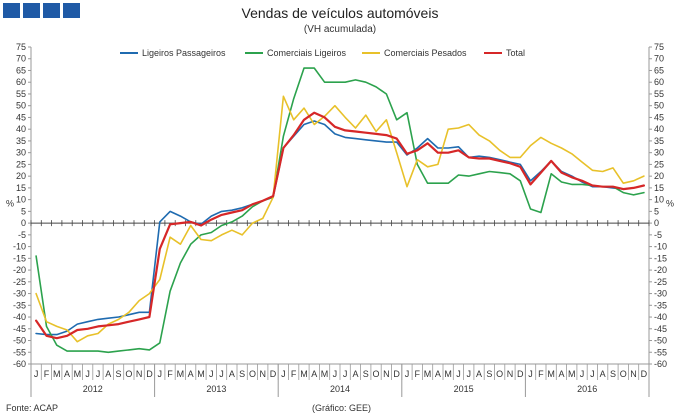 This screenshot has height=419, width=680. Describe the element at coordinates (21, 176) in the screenshot. I see `y-tick-label-left: 20` at that location.